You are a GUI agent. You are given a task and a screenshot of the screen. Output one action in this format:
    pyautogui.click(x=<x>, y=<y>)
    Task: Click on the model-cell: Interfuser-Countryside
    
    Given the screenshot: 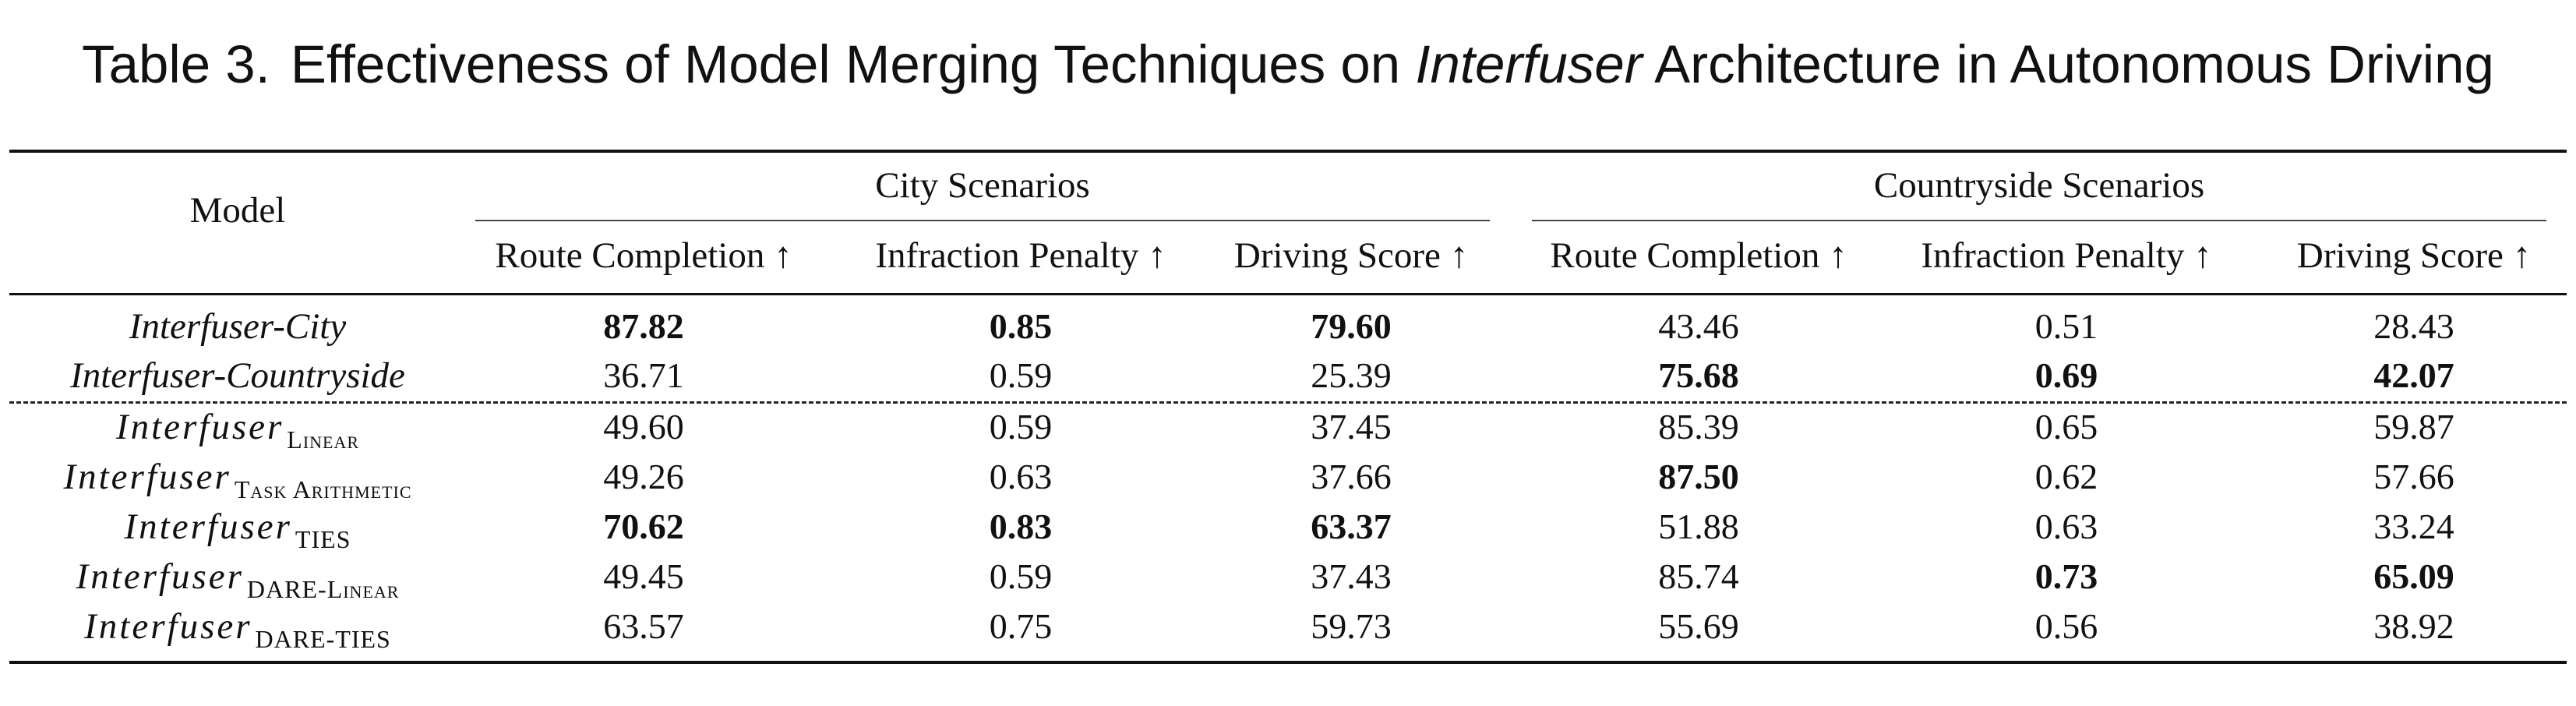 What is the action you would take?
    pyautogui.click(x=237, y=375)
    